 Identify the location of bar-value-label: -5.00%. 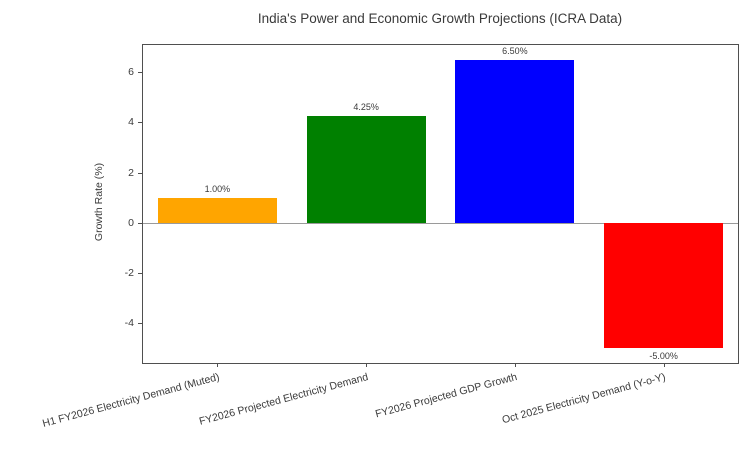
(663, 356).